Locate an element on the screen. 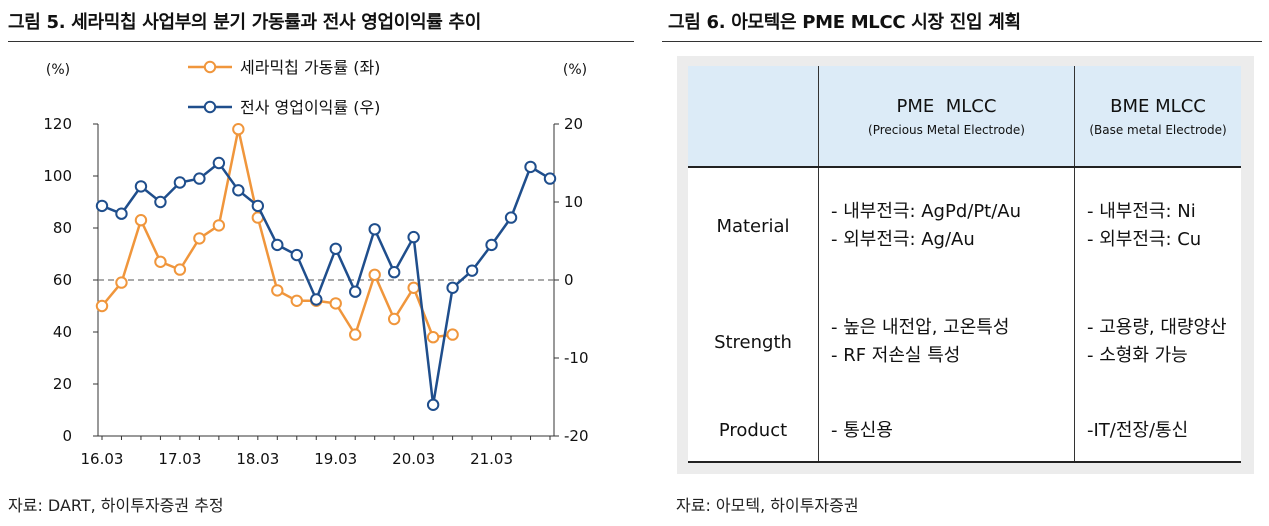 This screenshot has height=526, width=1269. left-figure-title: 그림 5. 세라믹칩 사업부의 분기 가동률과 전사 영업이익률 추이 is located at coordinates (244, 22).